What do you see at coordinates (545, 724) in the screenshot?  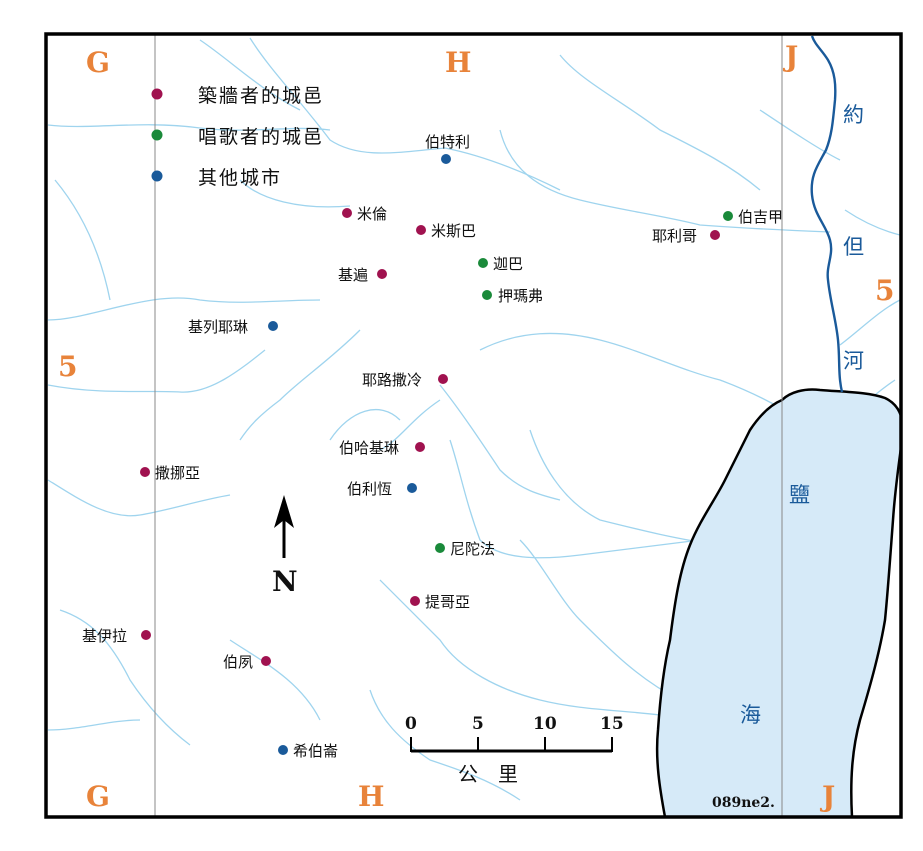 I see `scale-label-10: 10` at bounding box center [545, 724].